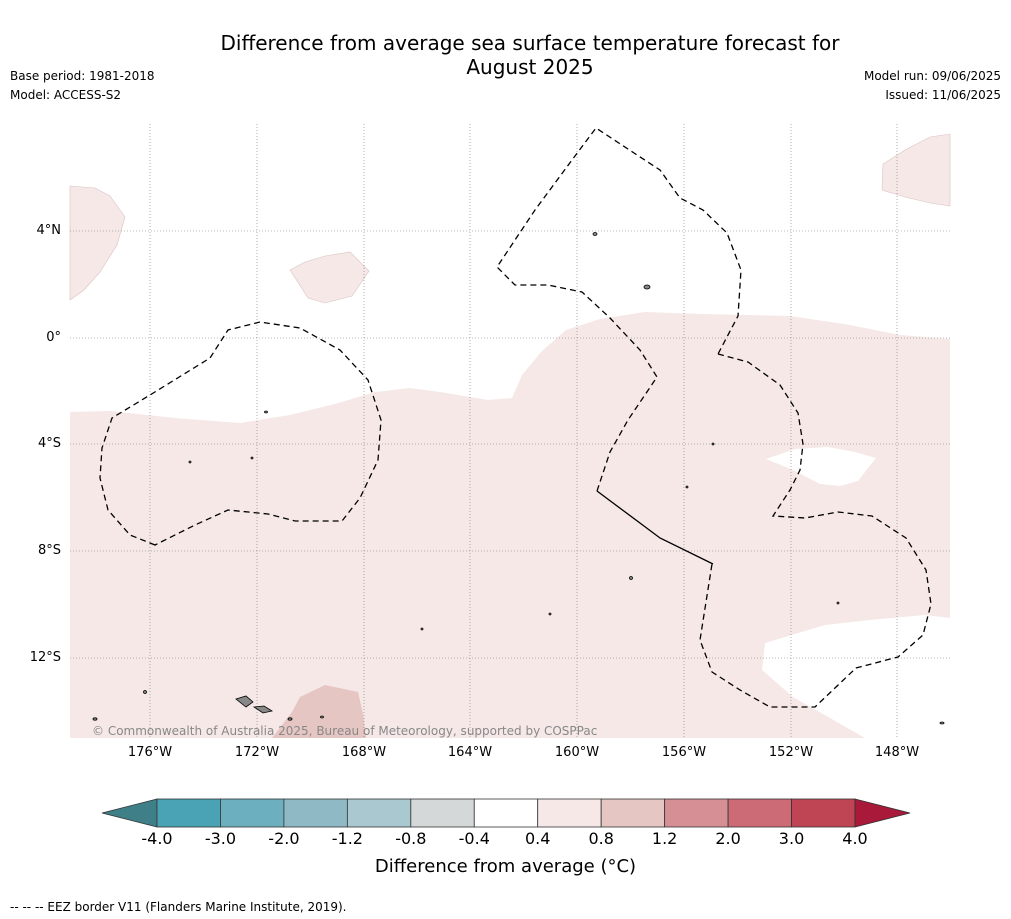  What do you see at coordinates (82, 86) in the screenshot?
I see `left-meta: Base period: 1981-2018 Model: ACCESS-S2` at bounding box center [82, 86].